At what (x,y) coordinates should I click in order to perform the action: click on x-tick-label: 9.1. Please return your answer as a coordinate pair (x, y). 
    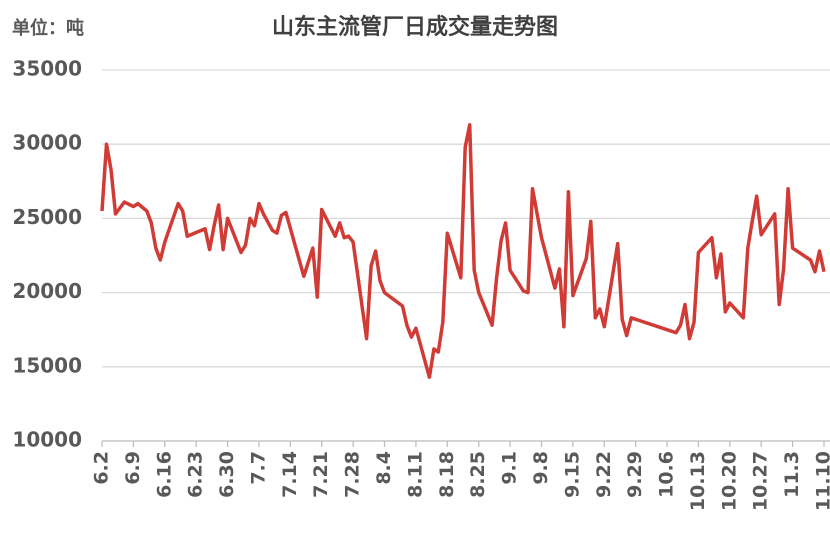
    Looking at the image, I should click on (510, 468).